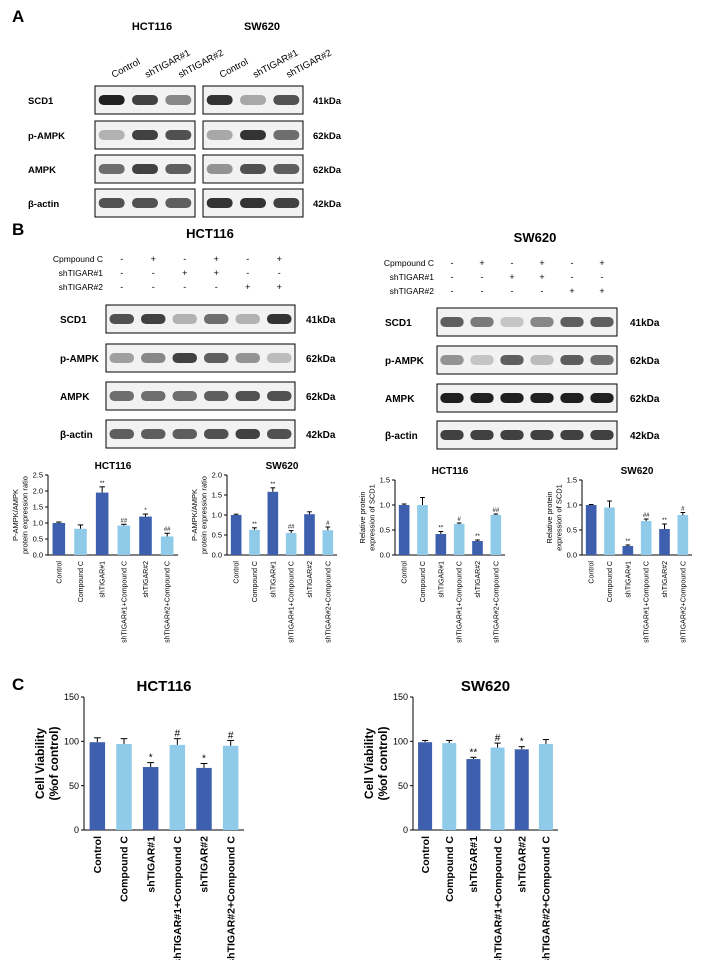  I want to click on panel-a-cell-hct116: HCT116, so click(152, 27).